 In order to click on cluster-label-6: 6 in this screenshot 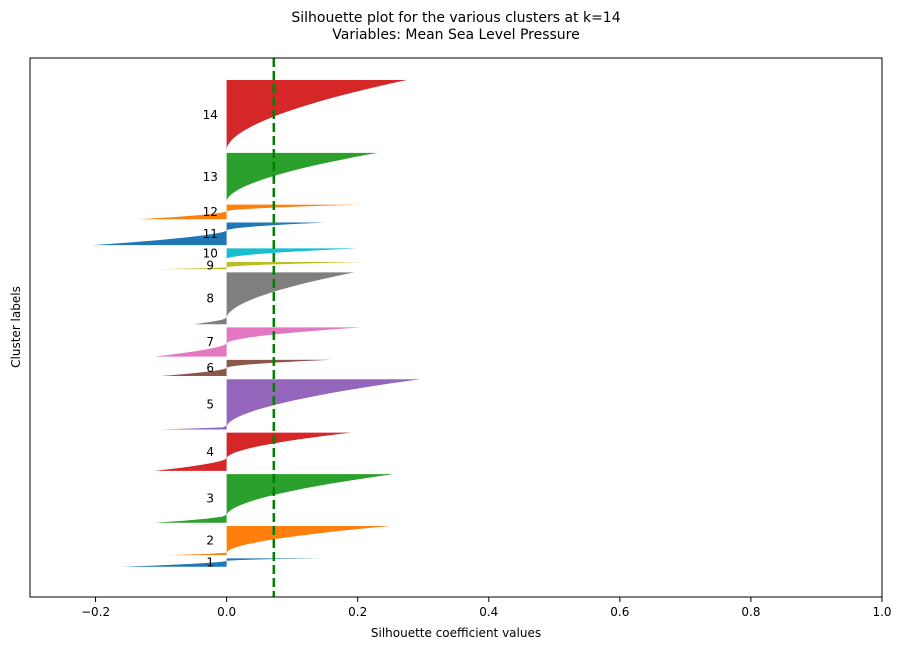, I will do `click(210, 368)`.